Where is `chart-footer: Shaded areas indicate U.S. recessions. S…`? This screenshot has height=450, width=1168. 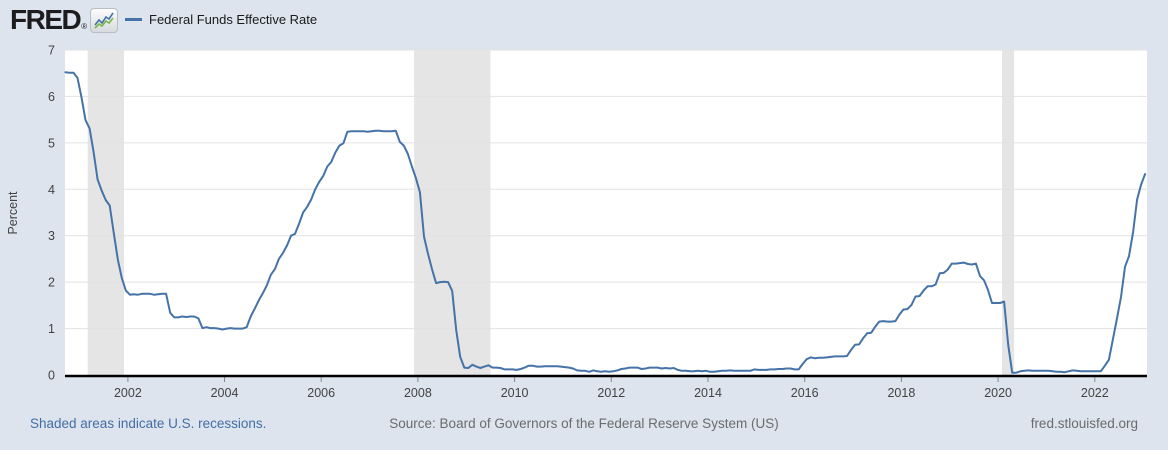 chart-footer: Shaded areas indicate U.S. recessions. S… is located at coordinates (584, 428).